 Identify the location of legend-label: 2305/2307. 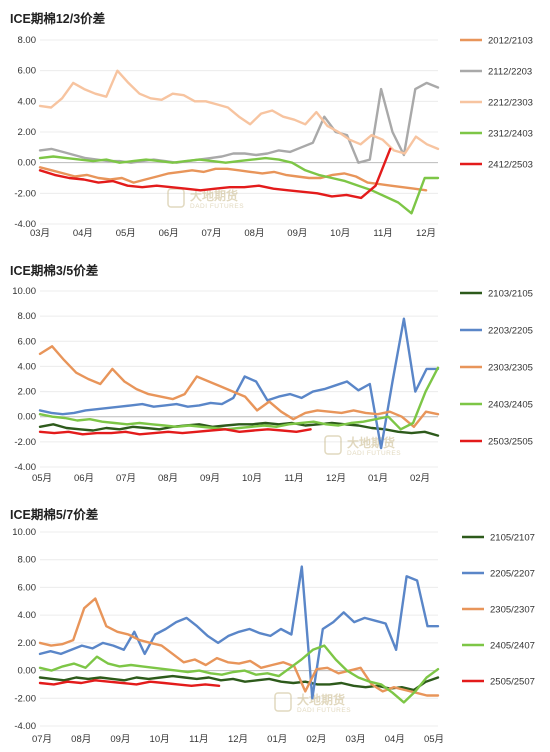
(512, 610).